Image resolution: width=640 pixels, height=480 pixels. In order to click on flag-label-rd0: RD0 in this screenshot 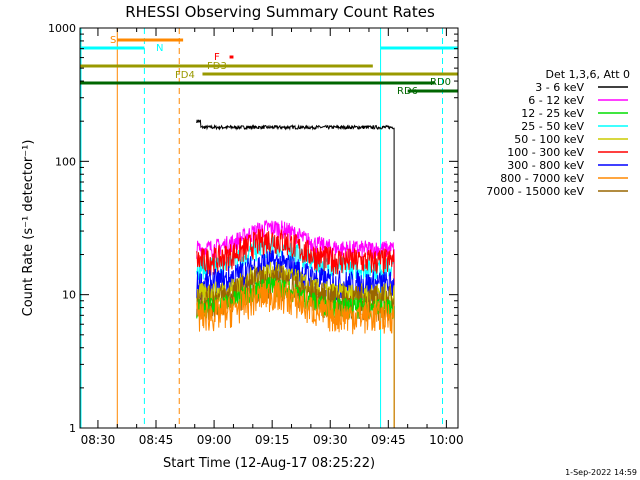, I will do `click(440, 82)`.